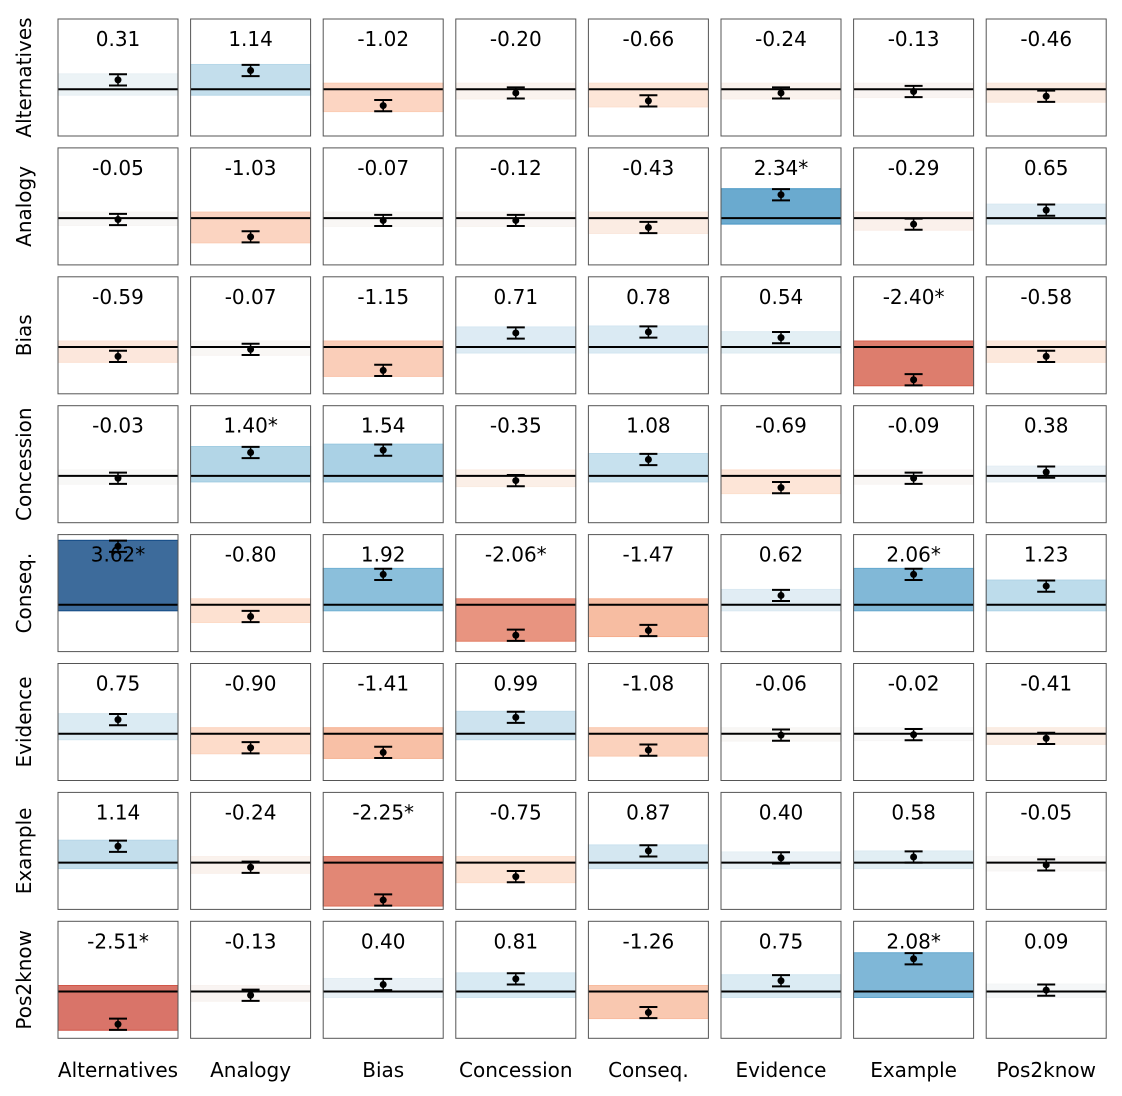 Image resolution: width=1122 pixels, height=1096 pixels. Describe the element at coordinates (1046, 206) in the screenshot. I see `cell-analogy-pos2know: 0.65` at that location.